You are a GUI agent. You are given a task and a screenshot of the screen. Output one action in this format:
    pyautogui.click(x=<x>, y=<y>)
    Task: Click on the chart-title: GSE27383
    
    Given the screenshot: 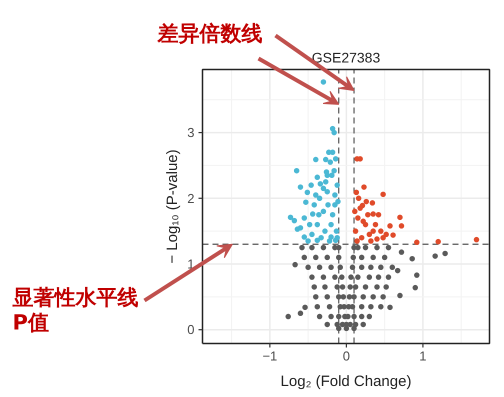 What is the action you would take?
    pyautogui.click(x=346, y=58)
    